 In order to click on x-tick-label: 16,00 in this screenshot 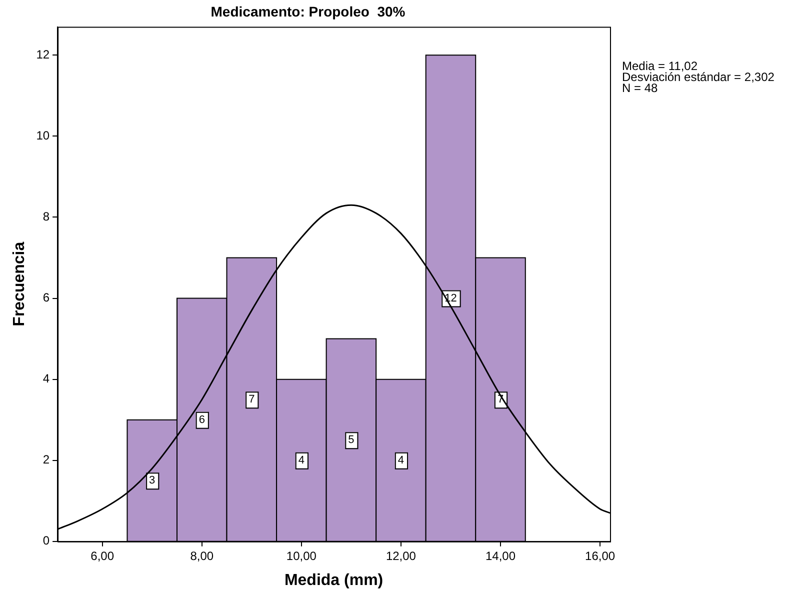, I will do `click(600, 555)`.